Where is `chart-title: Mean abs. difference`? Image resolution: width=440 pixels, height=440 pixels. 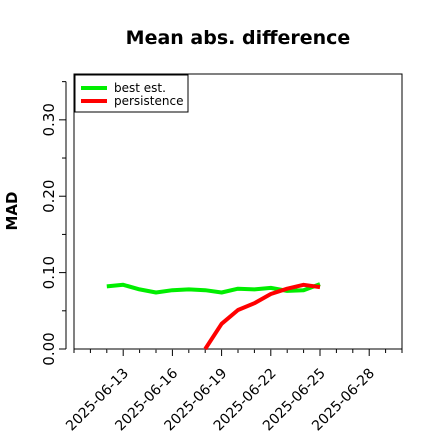 chart-title: Mean abs. difference is located at coordinates (238, 38).